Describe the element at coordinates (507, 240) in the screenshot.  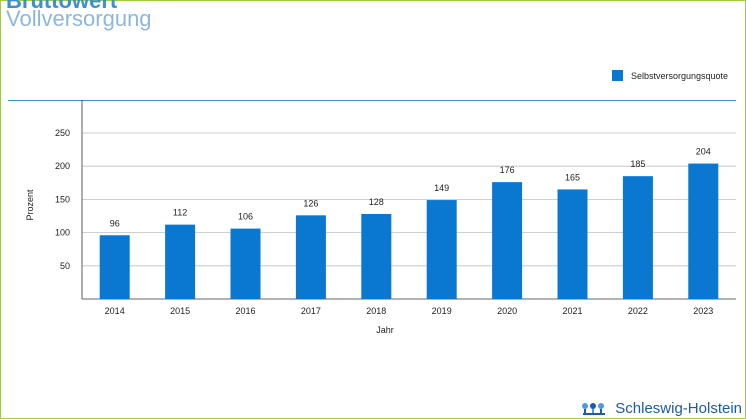
I see `bar-2020` at that location.